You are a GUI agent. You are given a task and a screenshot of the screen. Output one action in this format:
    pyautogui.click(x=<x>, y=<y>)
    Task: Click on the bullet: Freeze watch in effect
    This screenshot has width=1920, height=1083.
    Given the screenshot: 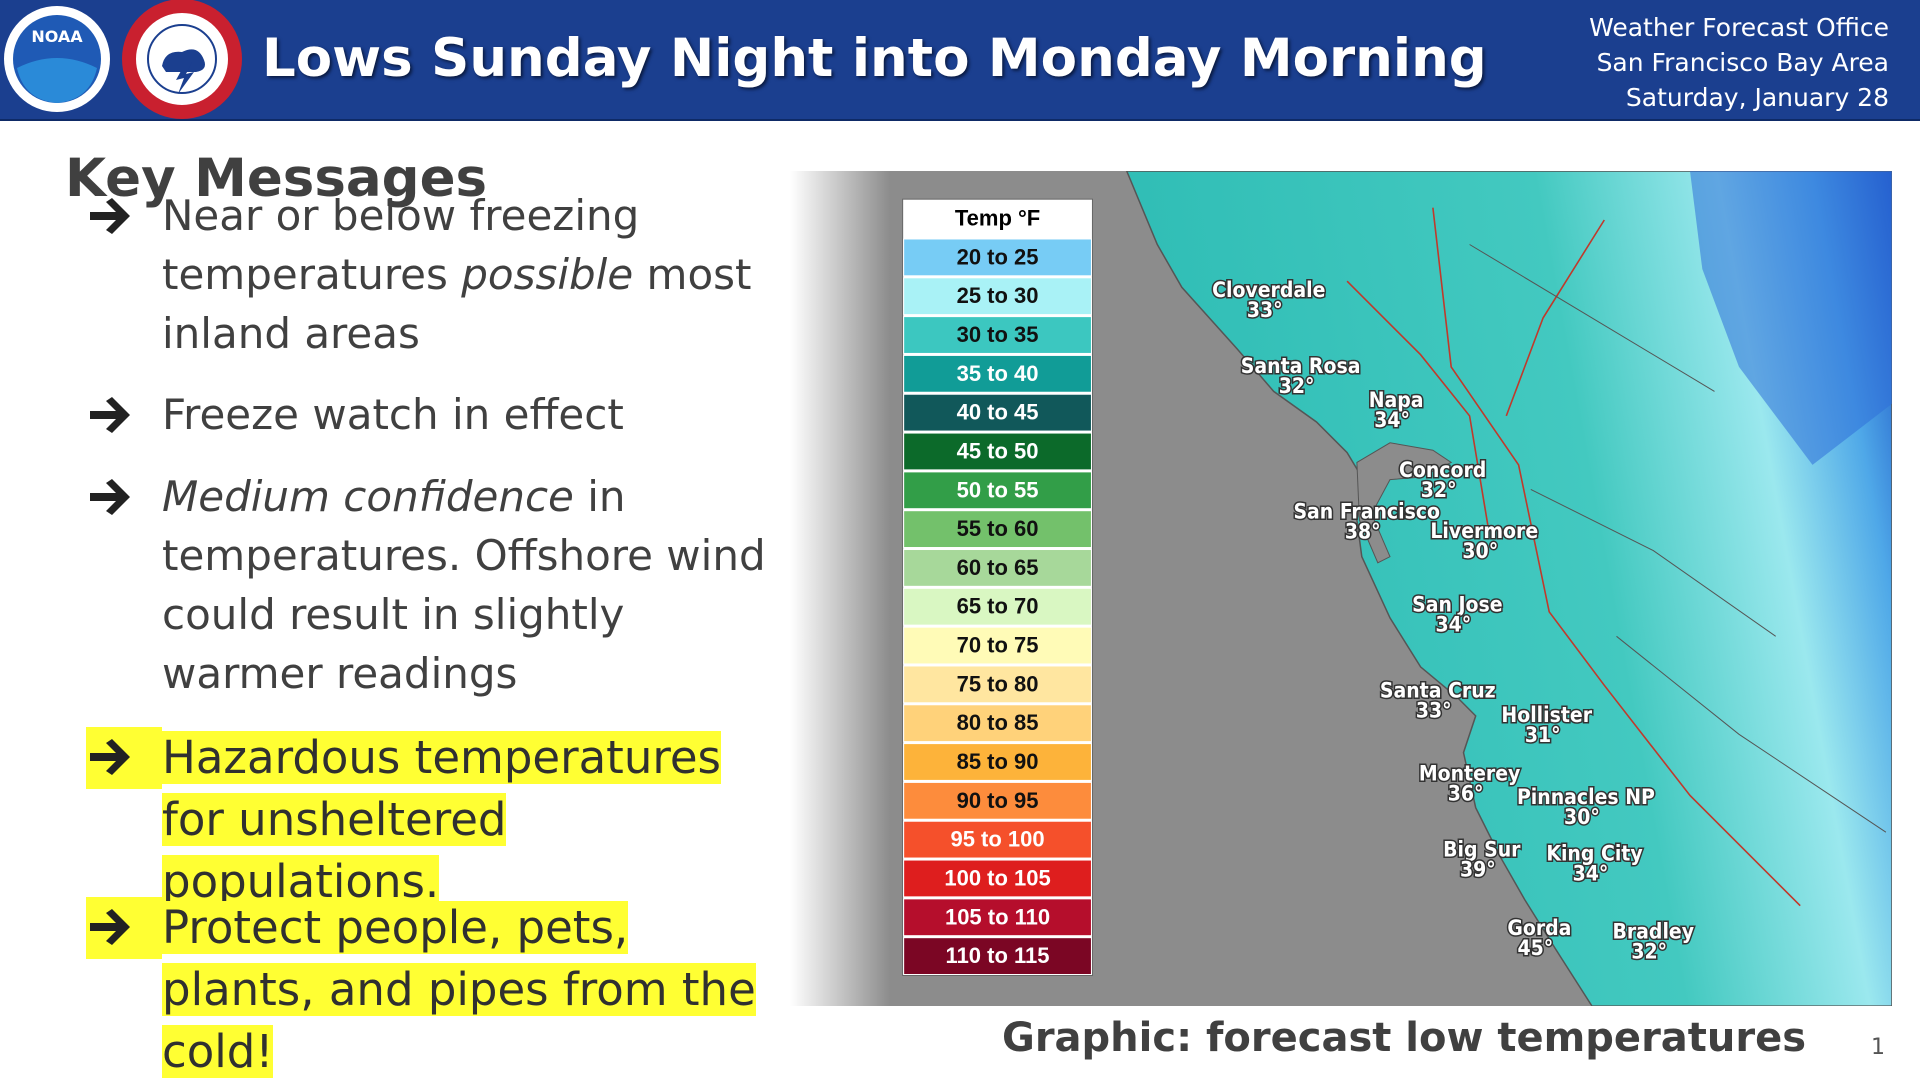 What is the action you would take?
    pyautogui.click(x=467, y=414)
    